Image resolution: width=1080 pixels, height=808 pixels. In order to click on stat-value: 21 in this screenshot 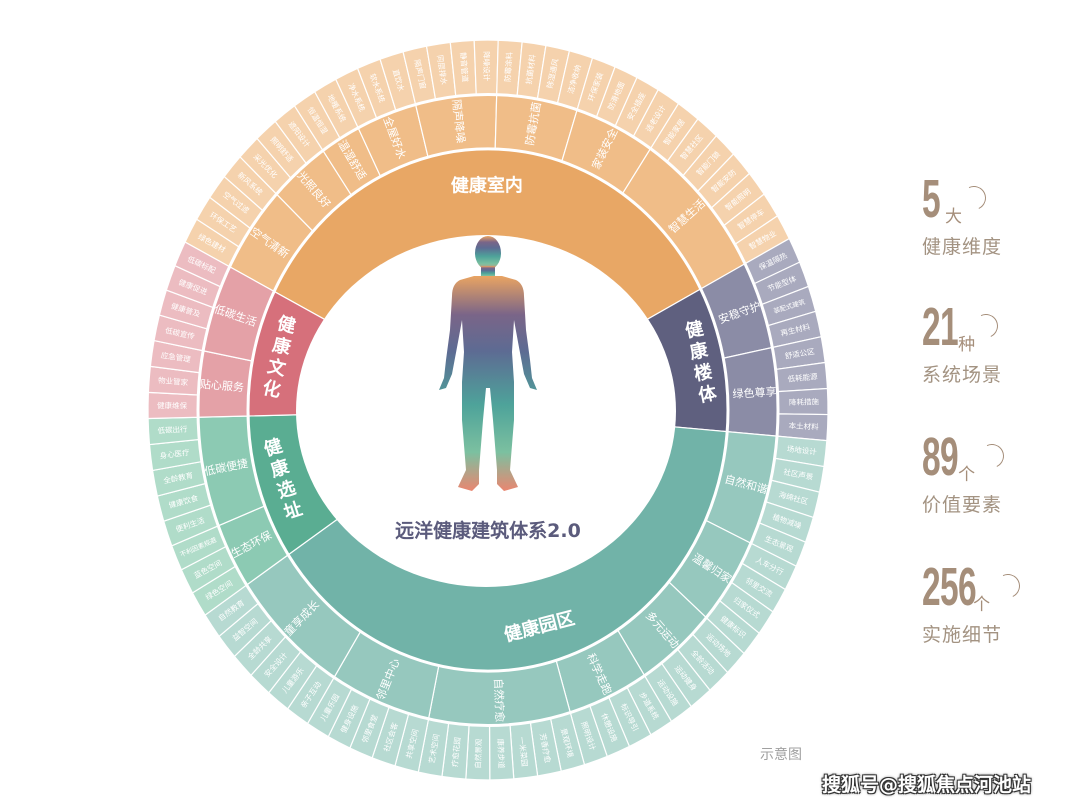, I will do `click(940, 327)`.